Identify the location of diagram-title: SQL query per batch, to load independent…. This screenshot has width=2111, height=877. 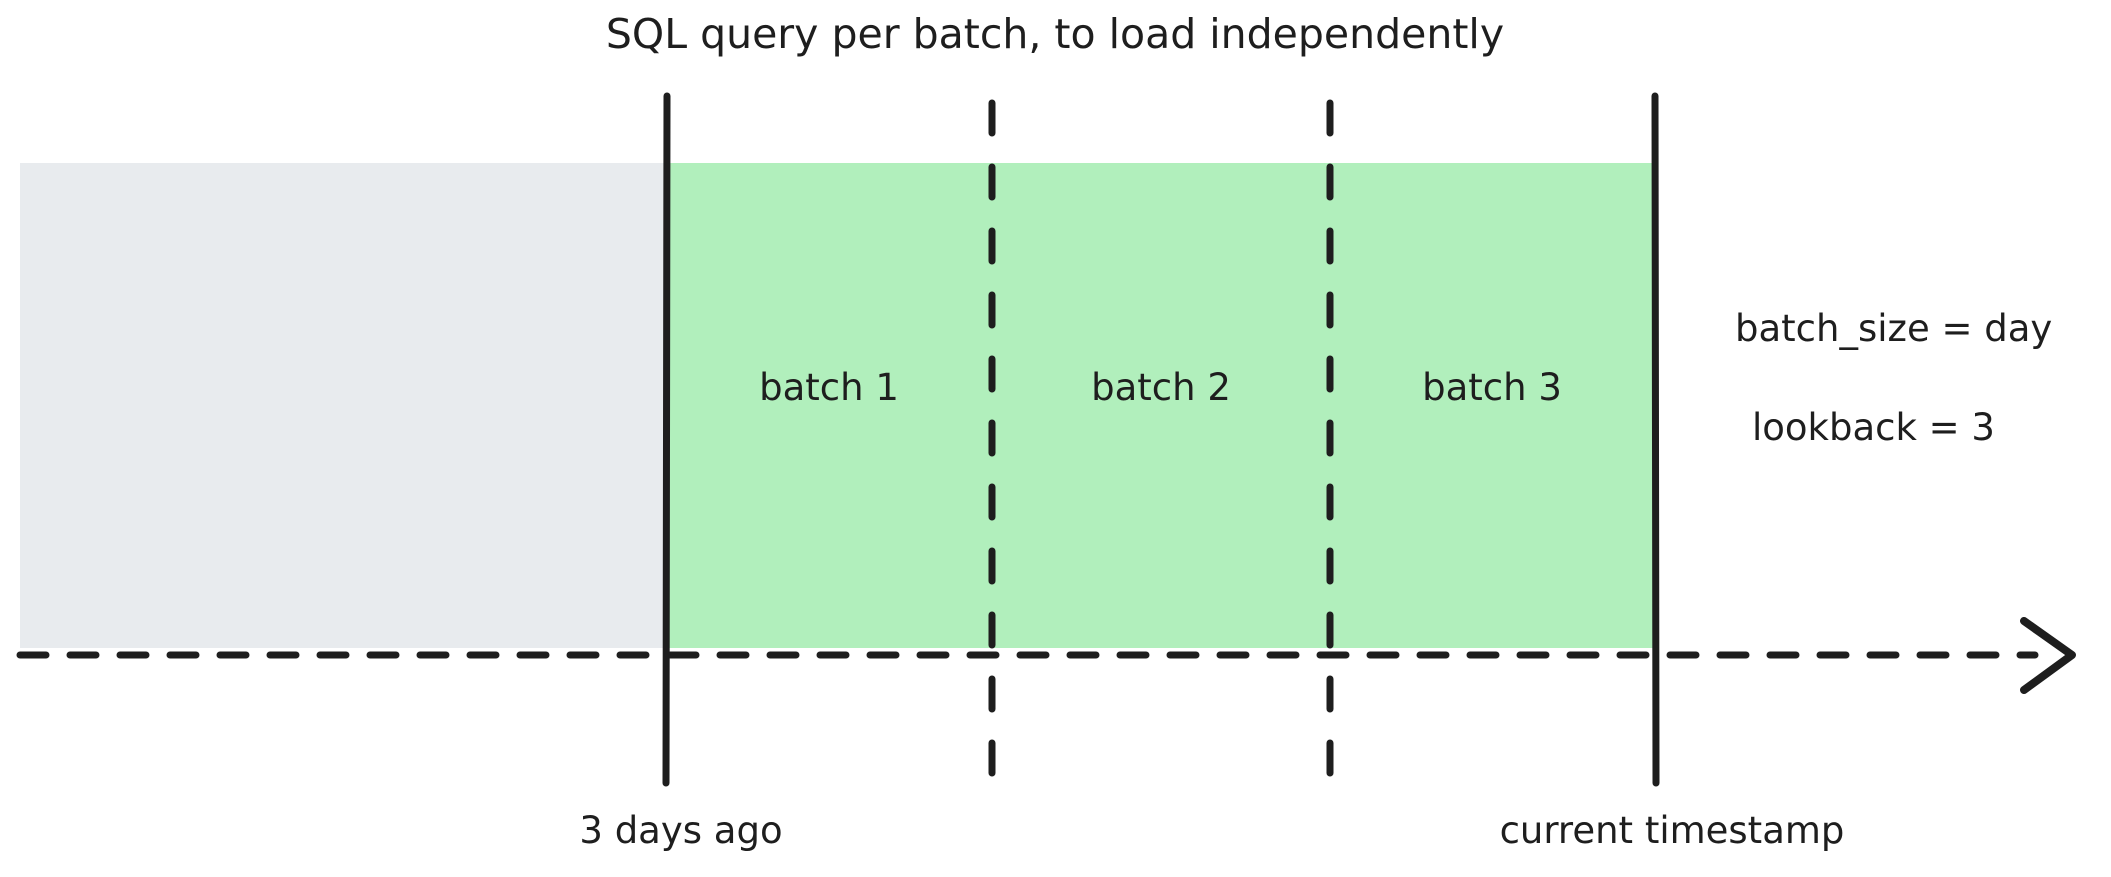
(1055, 34).